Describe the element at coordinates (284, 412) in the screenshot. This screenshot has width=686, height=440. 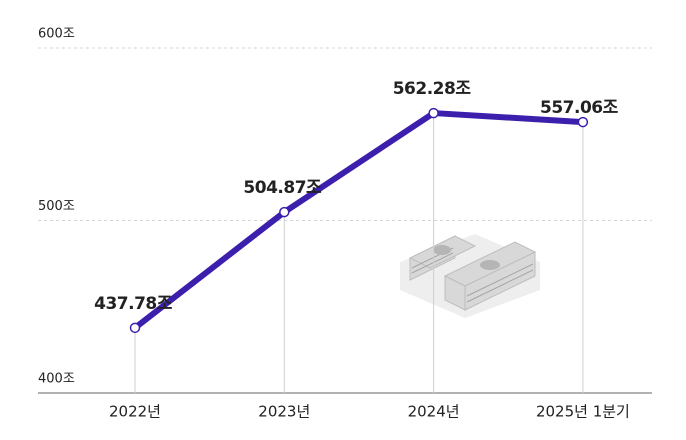
I see `x-tick-label: 2023년` at that location.